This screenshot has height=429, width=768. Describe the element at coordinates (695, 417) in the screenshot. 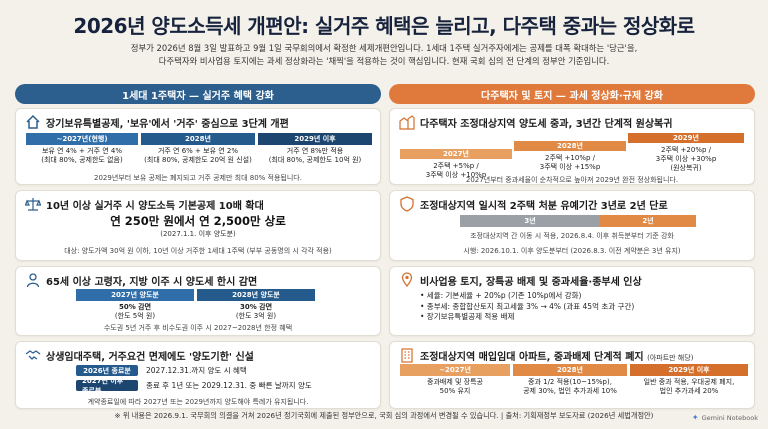

I see `sparkle-icon: ✦` at that location.